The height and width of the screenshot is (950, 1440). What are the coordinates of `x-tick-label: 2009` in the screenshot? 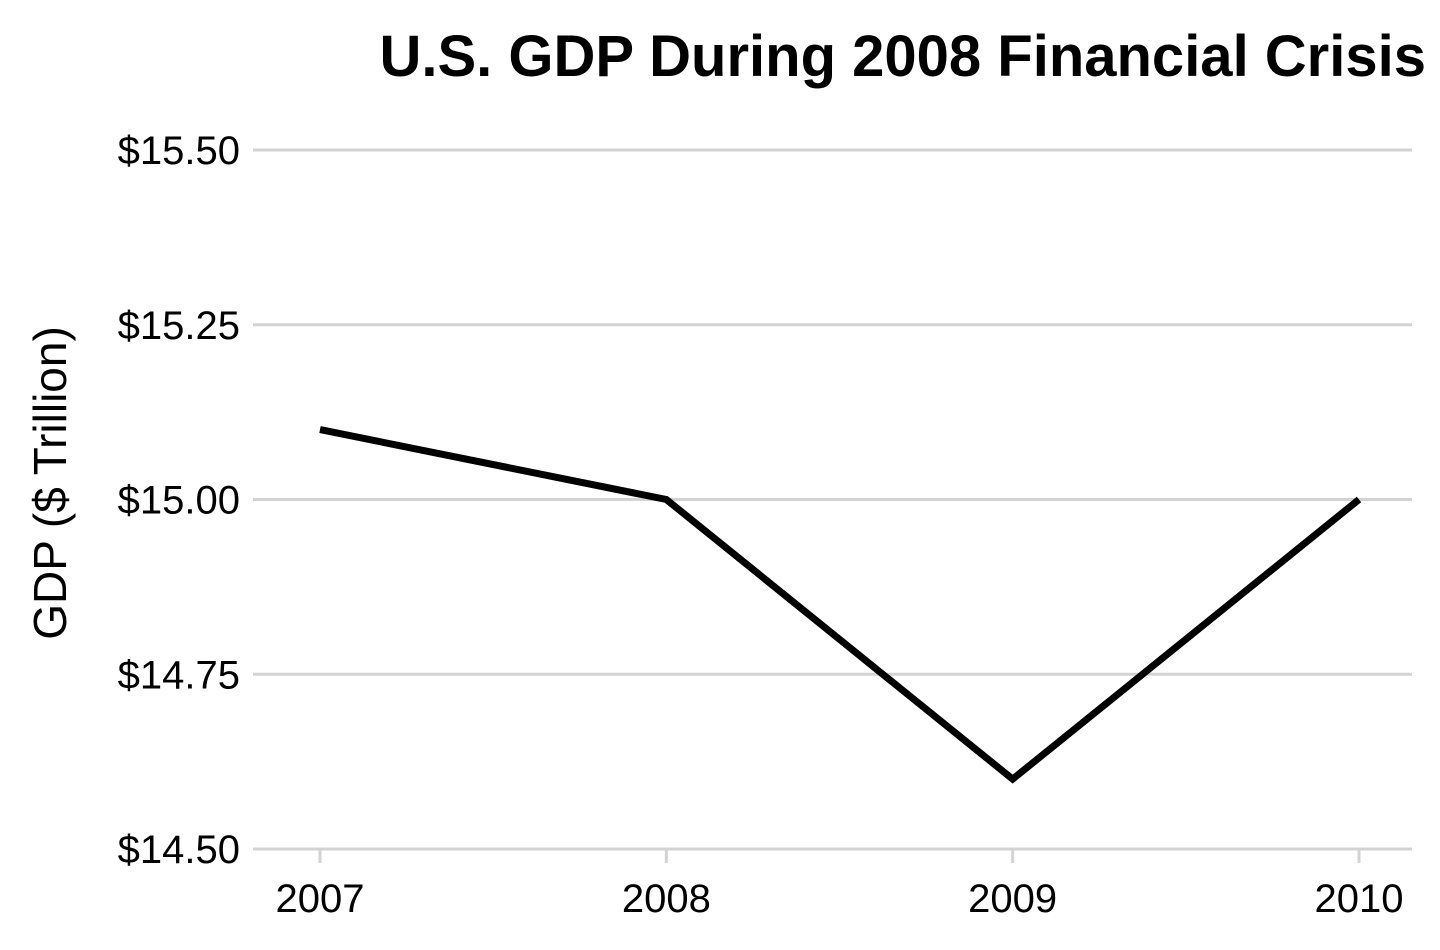 It's located at (1012, 899).